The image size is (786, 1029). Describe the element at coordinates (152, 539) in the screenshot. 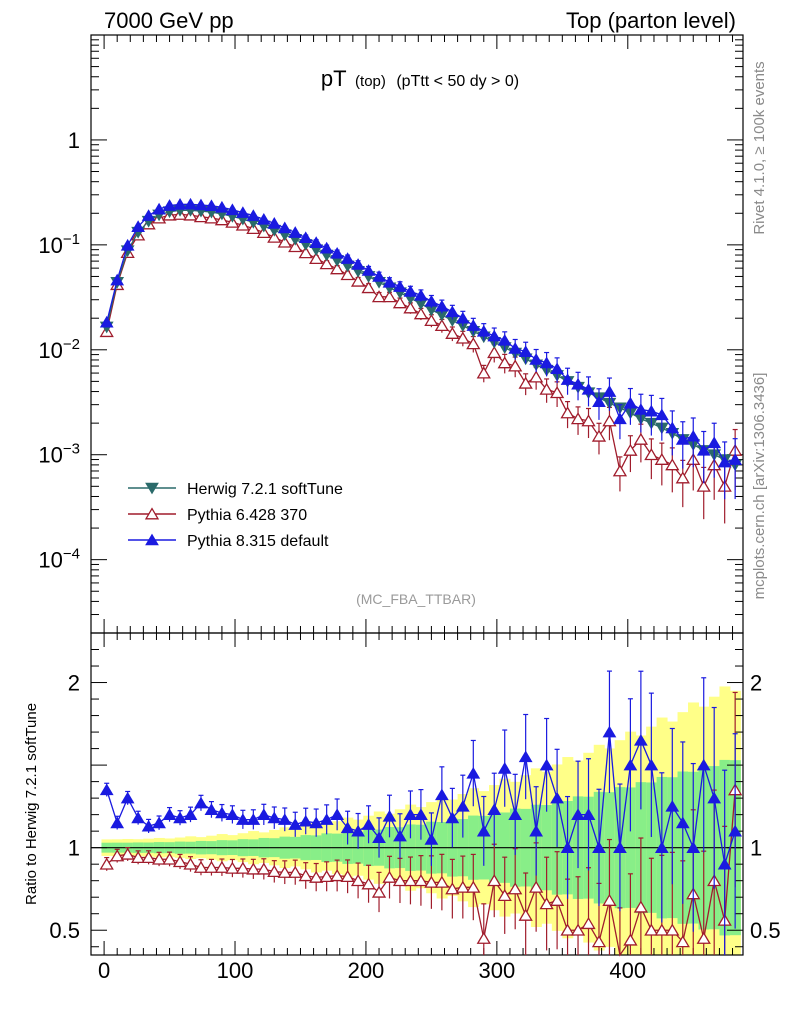

I see `legend-marker` at that location.